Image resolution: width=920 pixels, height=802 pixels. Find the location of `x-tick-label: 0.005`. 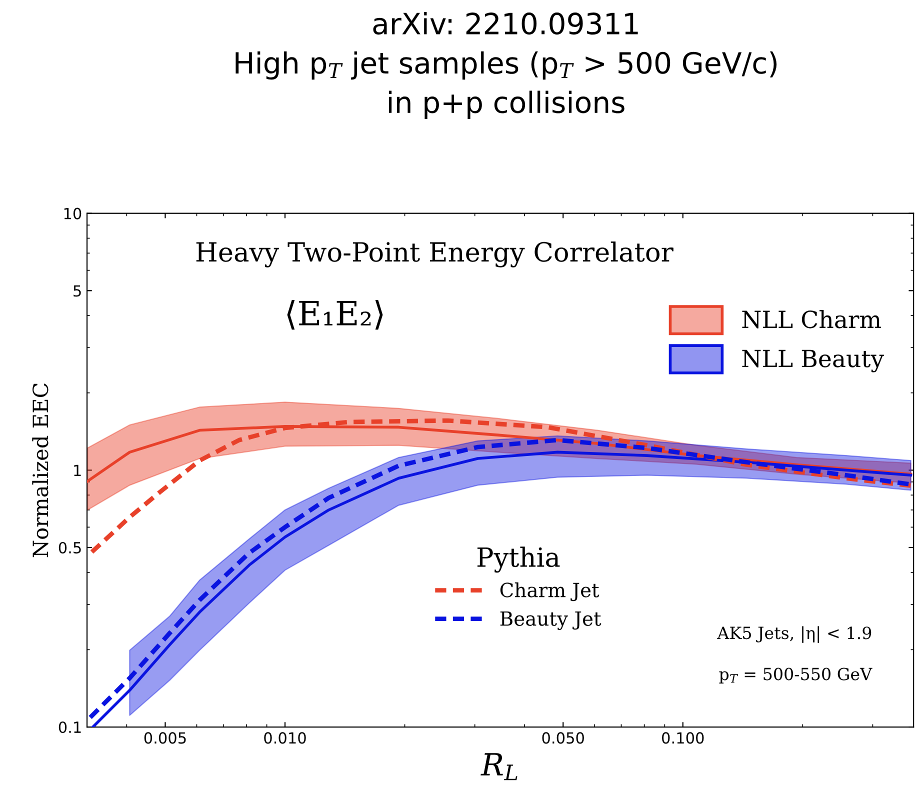

x-tick-label: 0.005 is located at coordinates (165, 738).